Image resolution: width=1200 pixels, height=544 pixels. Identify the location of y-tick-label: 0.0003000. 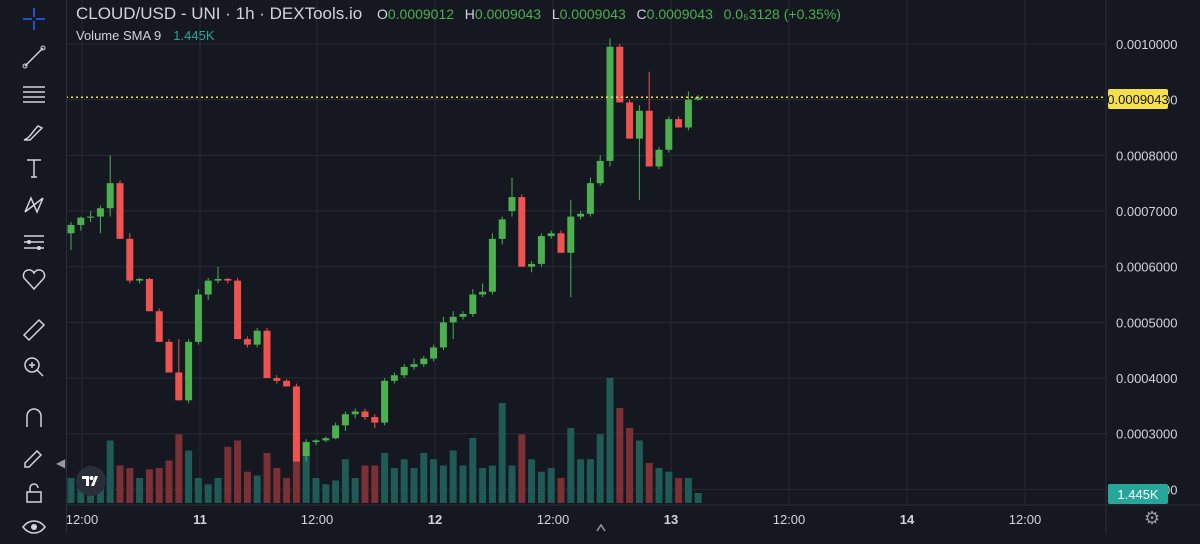
(1146, 434).